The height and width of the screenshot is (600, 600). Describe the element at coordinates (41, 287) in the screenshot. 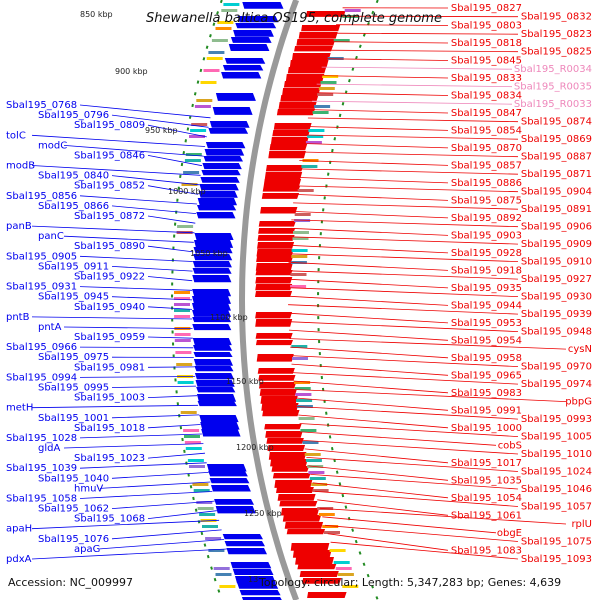

I see `gene-label: Sbal195_0931` at that location.